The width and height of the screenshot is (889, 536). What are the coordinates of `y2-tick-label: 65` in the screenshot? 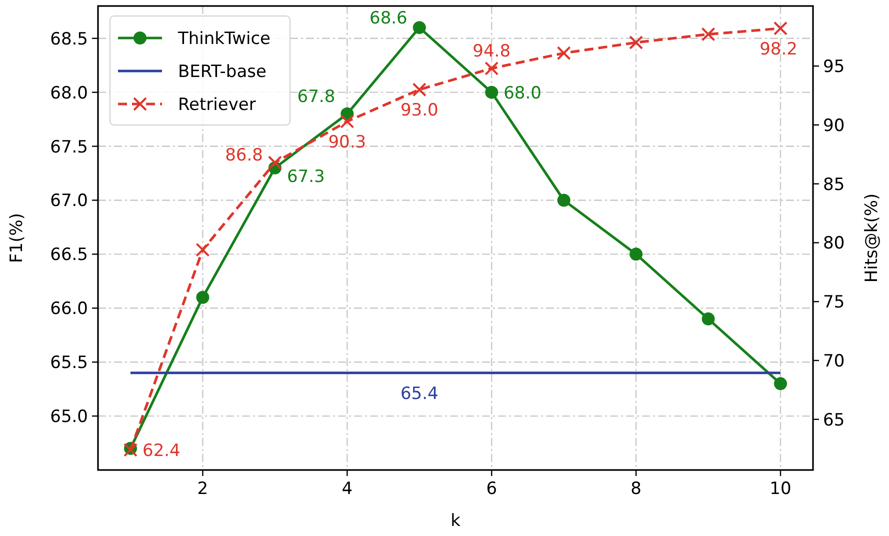 It's located at (834, 420).